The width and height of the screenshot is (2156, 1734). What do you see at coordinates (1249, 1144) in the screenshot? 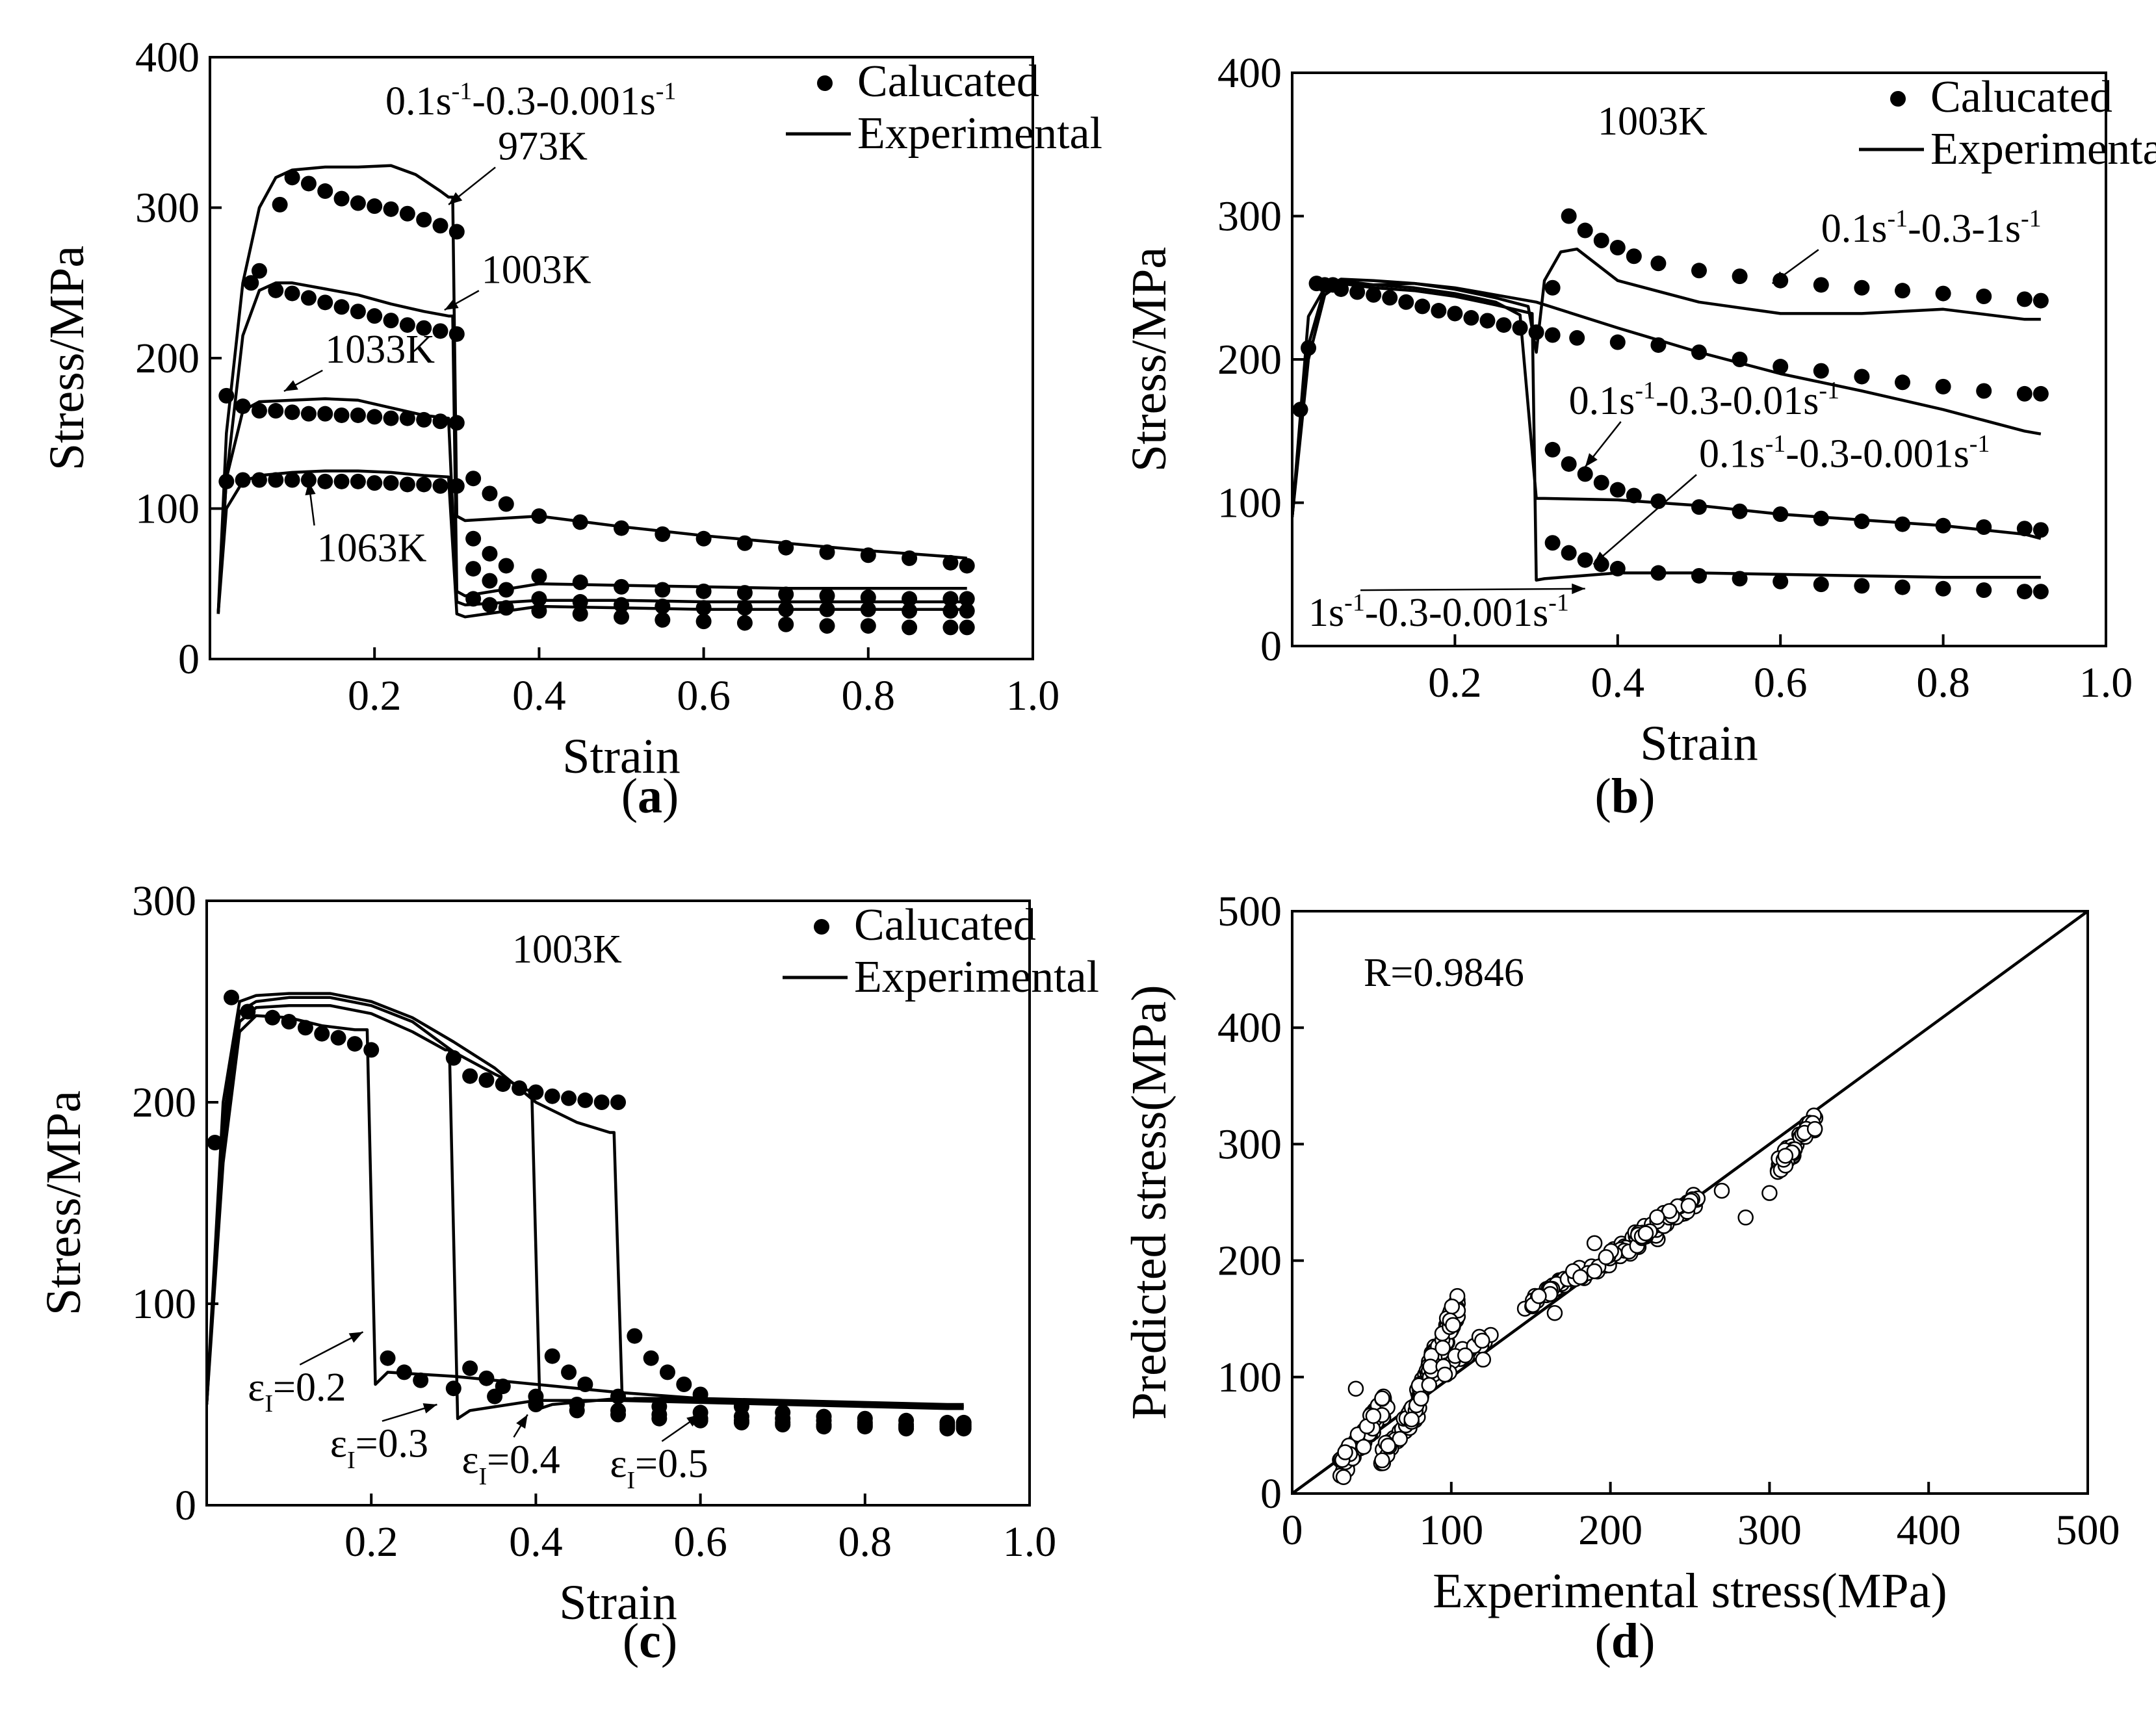
I see `y-tick-label: 300` at bounding box center [1249, 1144].